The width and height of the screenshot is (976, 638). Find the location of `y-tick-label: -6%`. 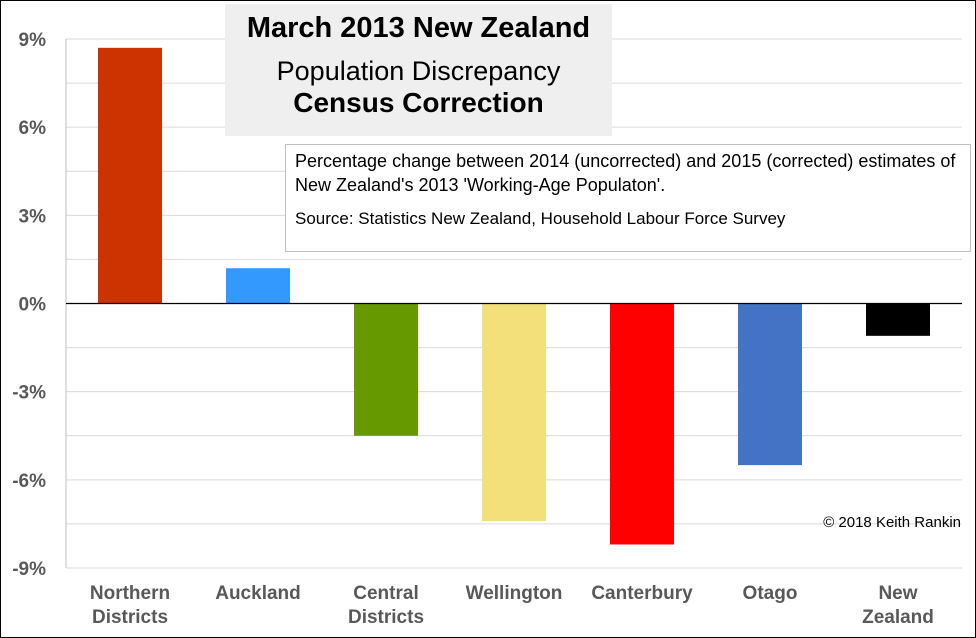

y-tick-label: -6% is located at coordinates (29, 481).